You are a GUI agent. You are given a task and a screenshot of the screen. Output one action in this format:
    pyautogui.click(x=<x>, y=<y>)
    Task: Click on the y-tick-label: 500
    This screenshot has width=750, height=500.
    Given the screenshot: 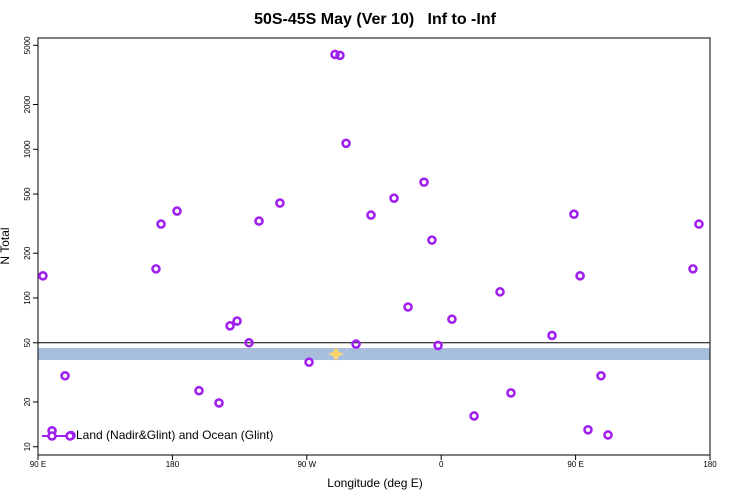 What is the action you would take?
    pyautogui.click(x=27, y=194)
    